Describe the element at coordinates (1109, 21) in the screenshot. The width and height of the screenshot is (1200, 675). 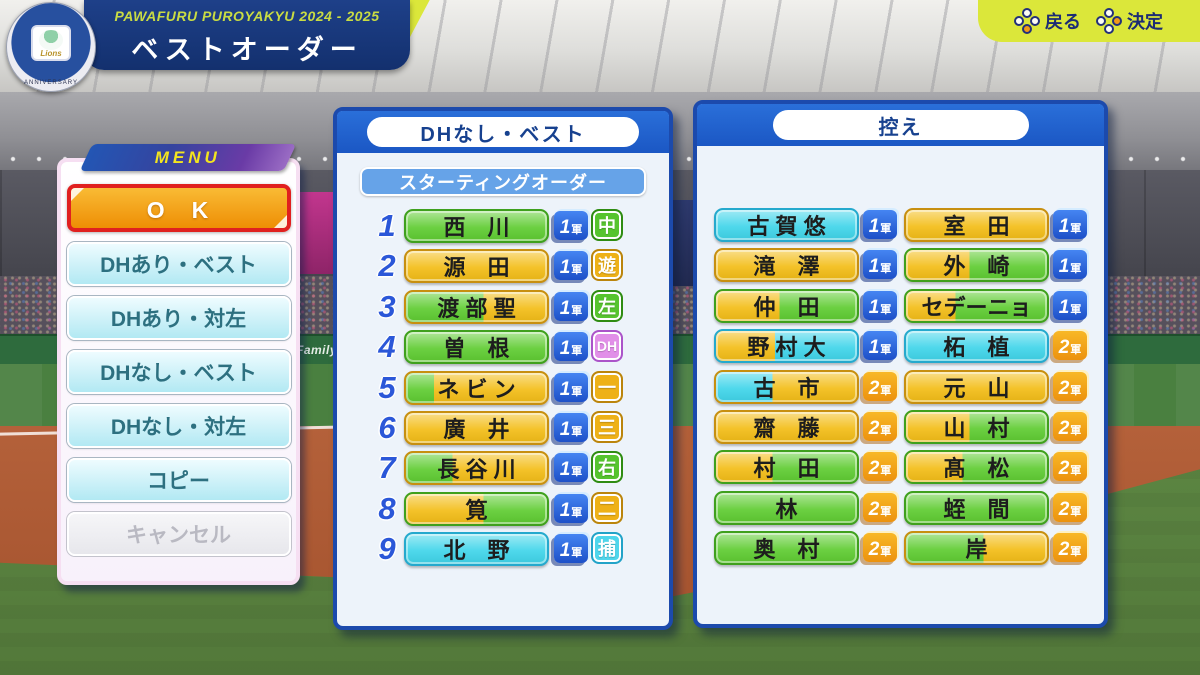
I see `pad-right-button-icon` at that location.